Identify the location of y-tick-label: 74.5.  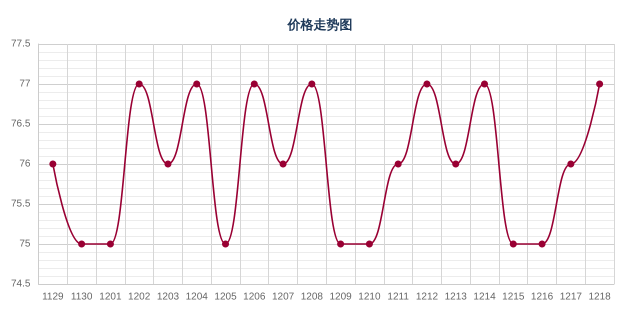
(20, 284).